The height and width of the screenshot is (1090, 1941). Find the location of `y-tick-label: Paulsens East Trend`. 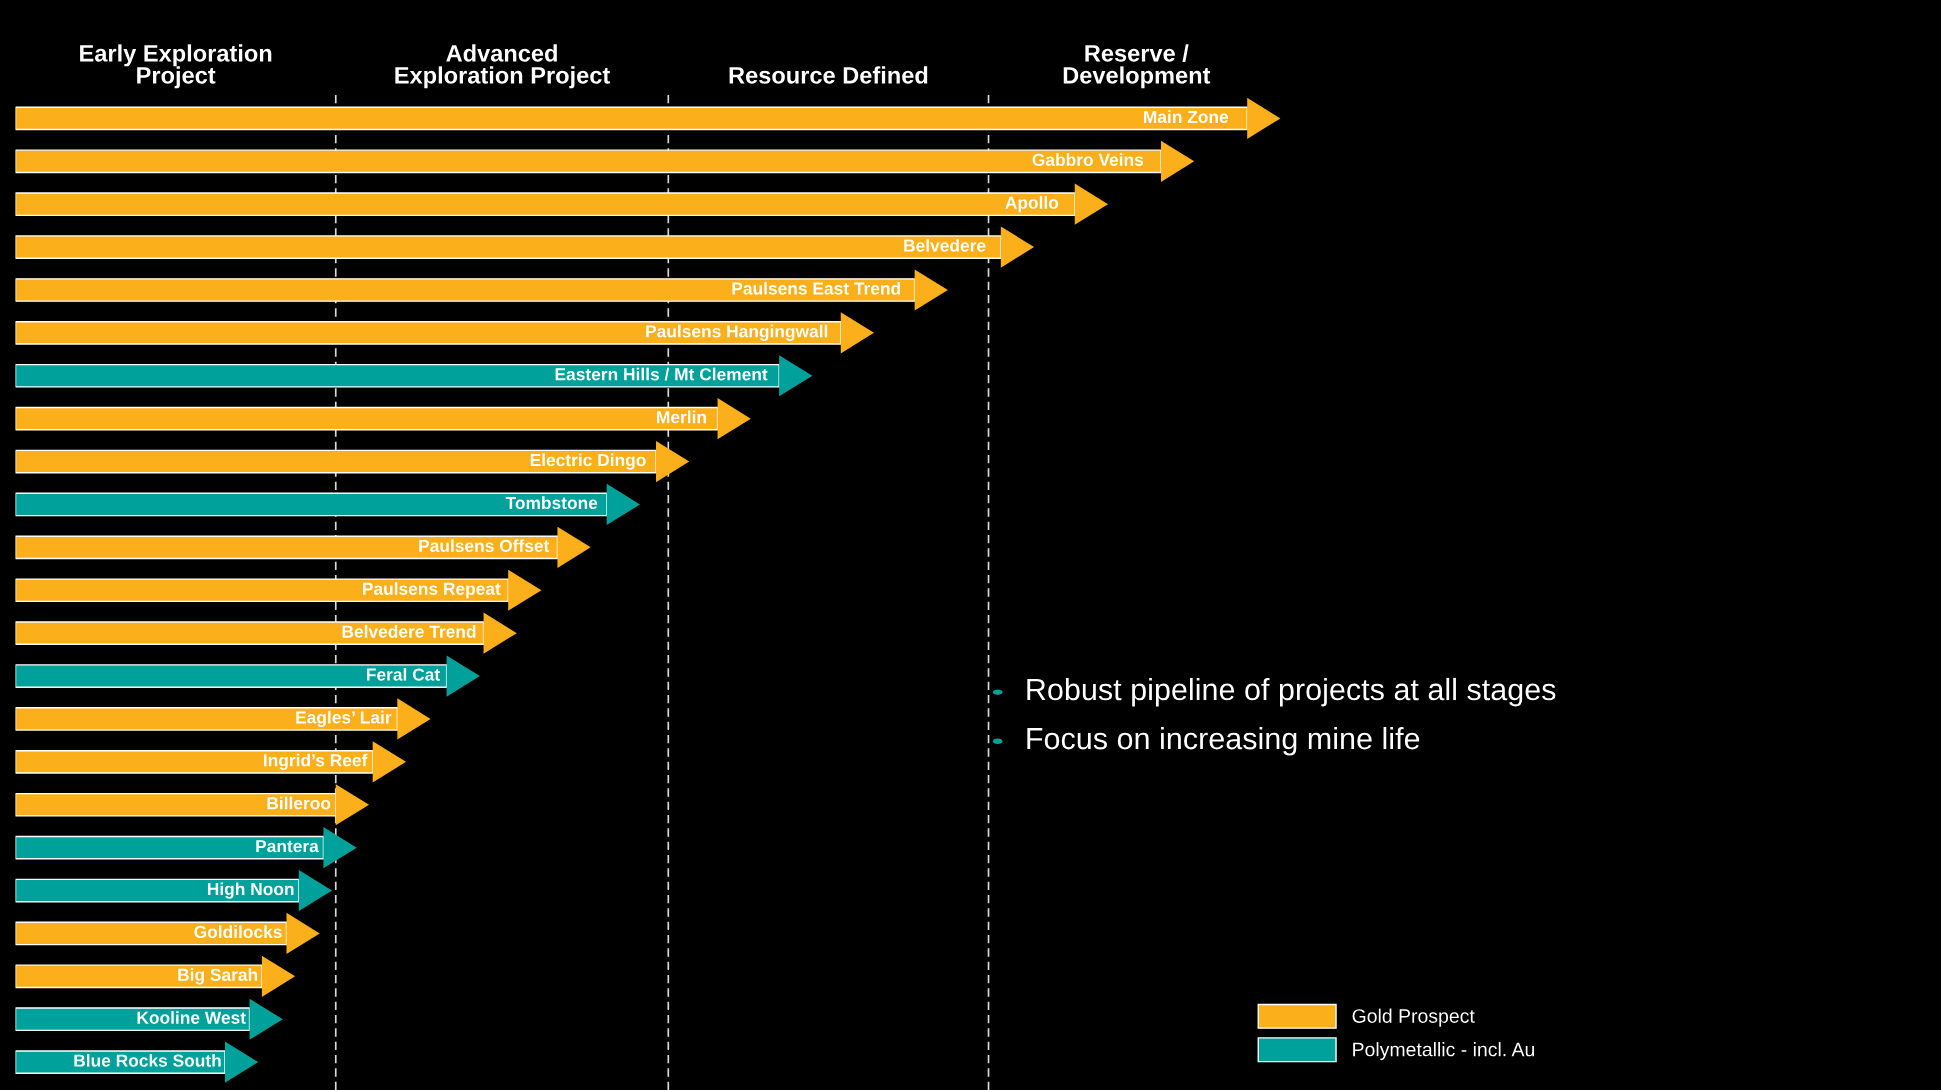

y-tick-label: Paulsens East Trend is located at coordinates (816, 288).